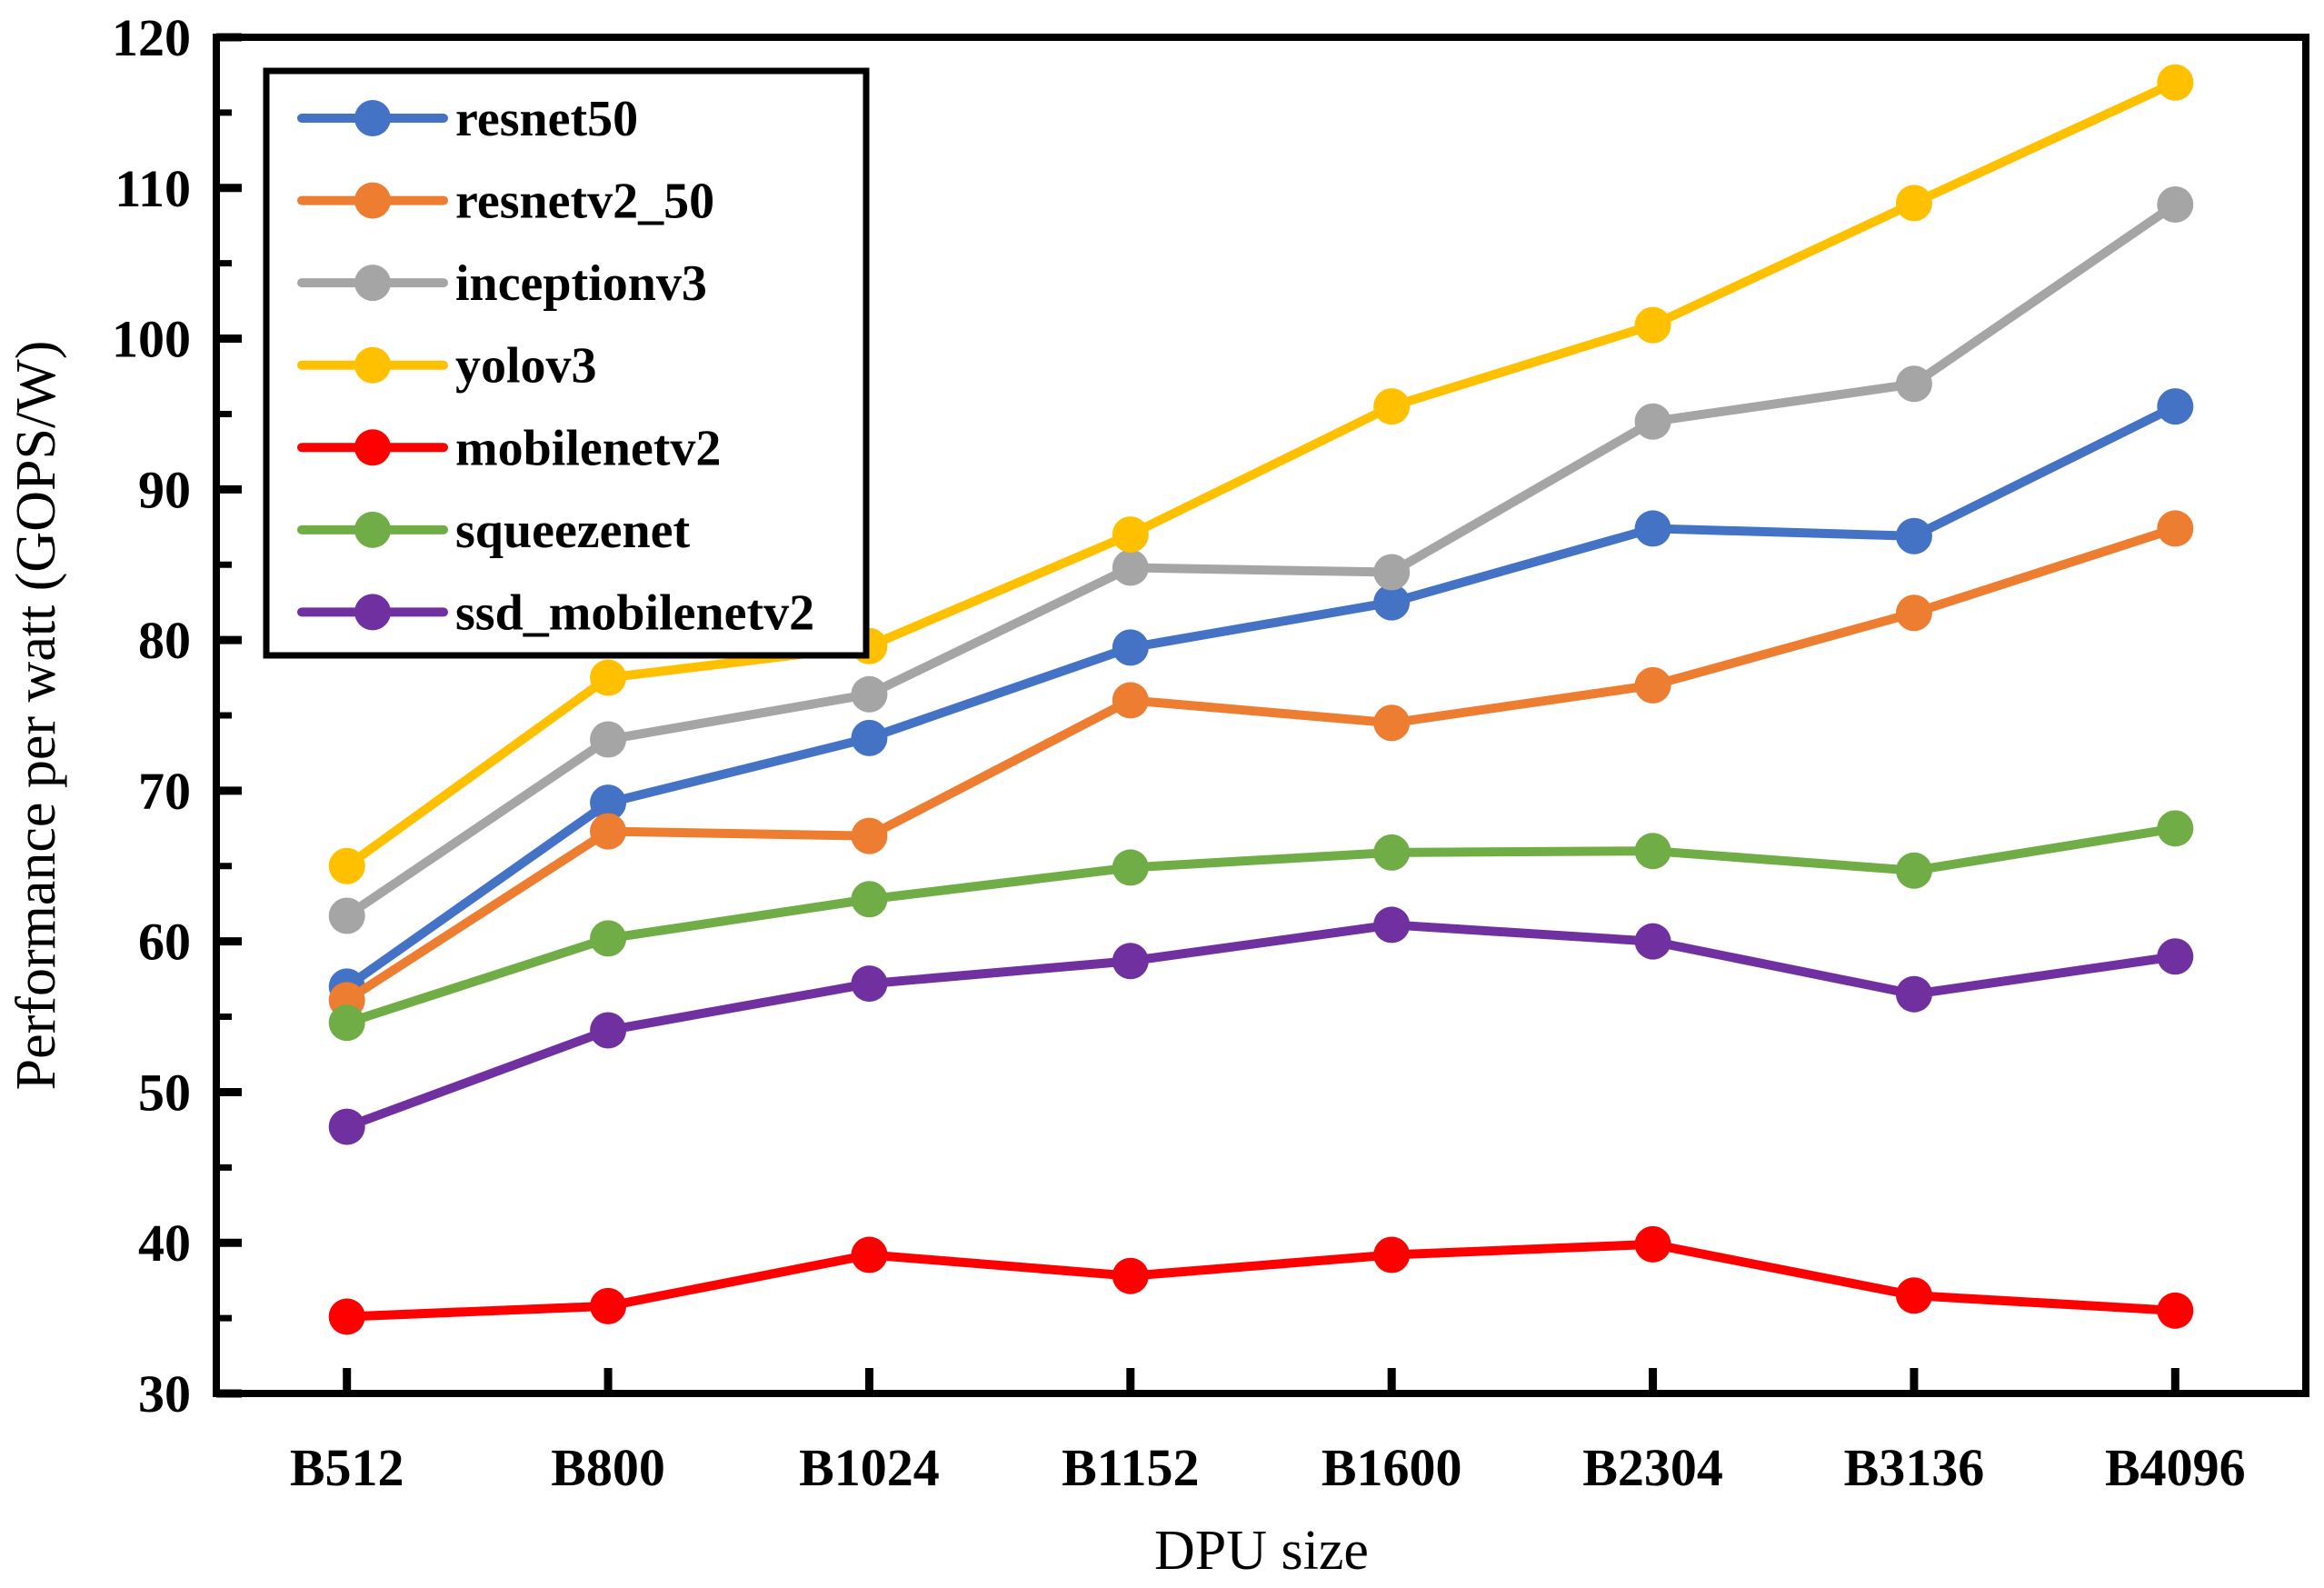 The image size is (2324, 1588). I want to click on series-line-mobilenetv2, so click(1261, 1281).